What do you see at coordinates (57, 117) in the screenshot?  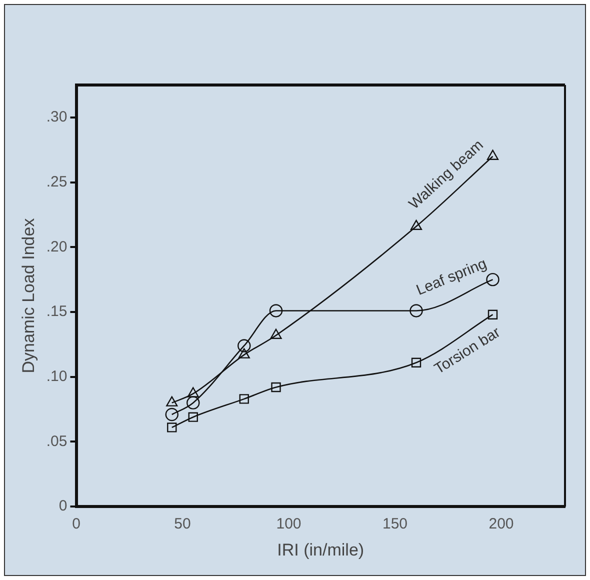 I see `y-tick-label: .30` at bounding box center [57, 117].